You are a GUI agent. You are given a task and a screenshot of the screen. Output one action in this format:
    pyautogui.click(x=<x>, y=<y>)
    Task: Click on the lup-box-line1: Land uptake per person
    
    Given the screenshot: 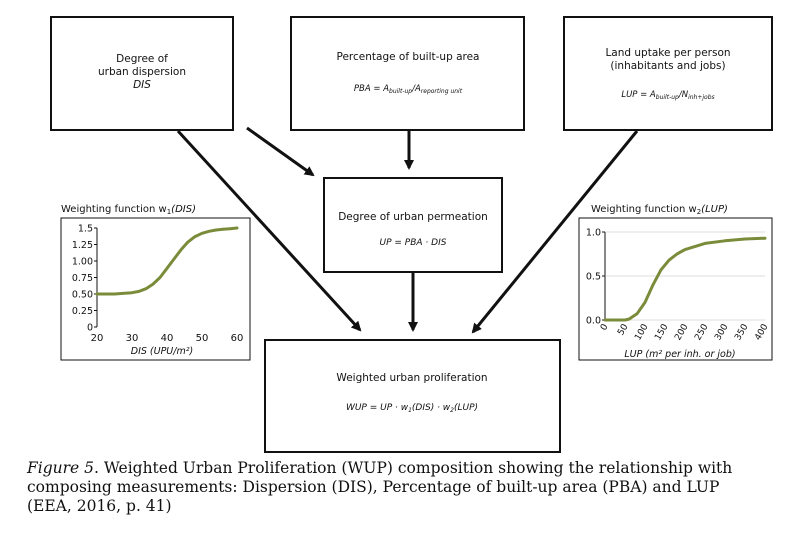 What is the action you would take?
    pyautogui.click(x=667, y=53)
    